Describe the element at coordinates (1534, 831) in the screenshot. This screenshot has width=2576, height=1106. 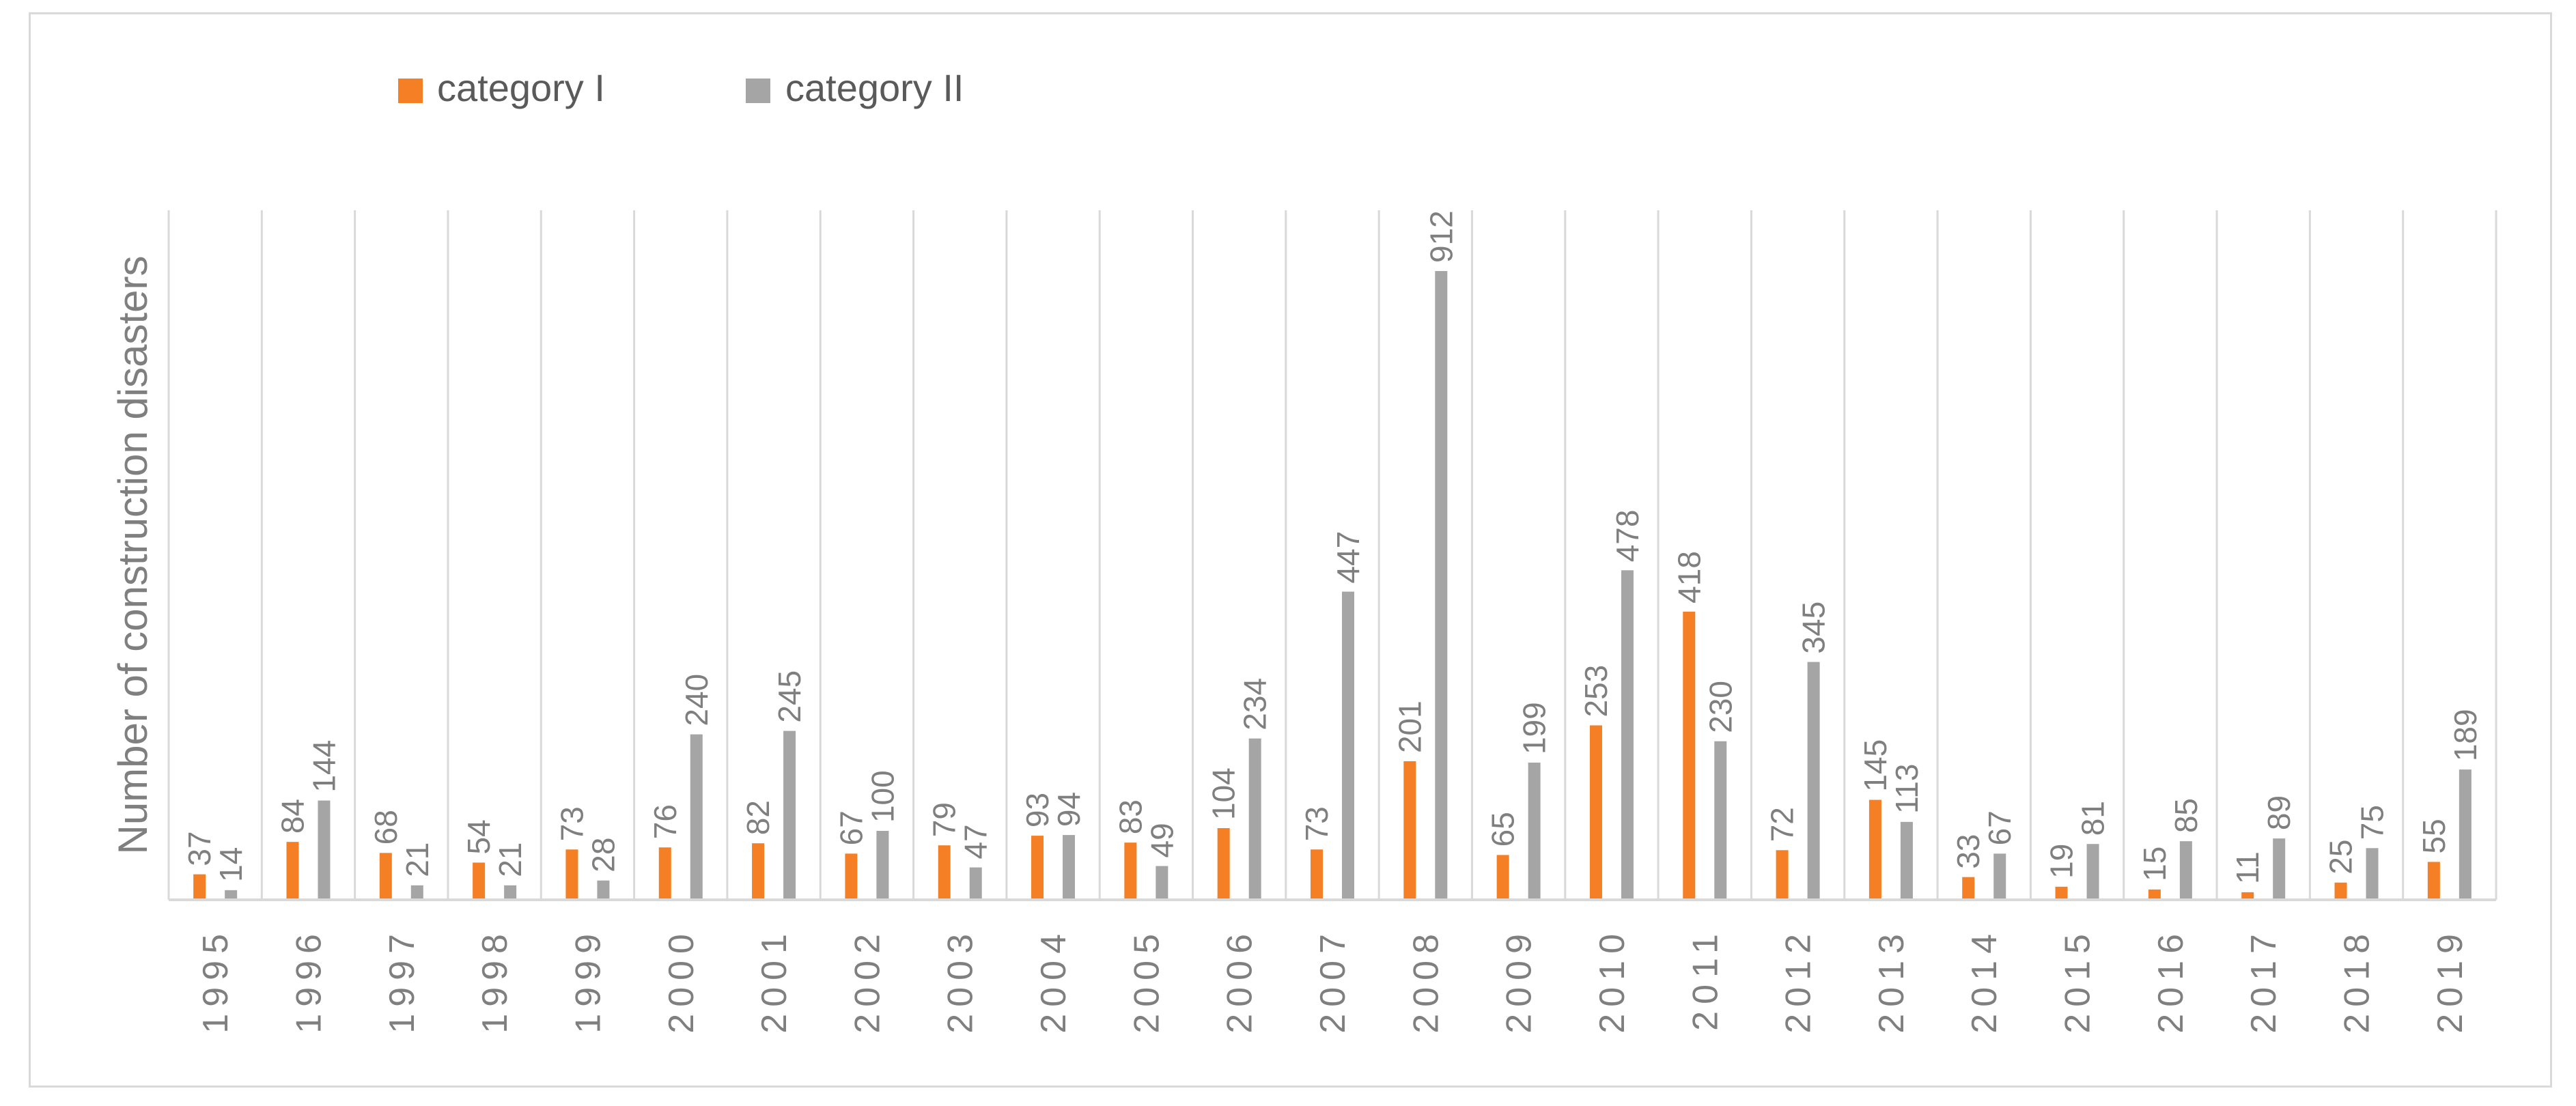
I see `bar-category-2-2009` at that location.